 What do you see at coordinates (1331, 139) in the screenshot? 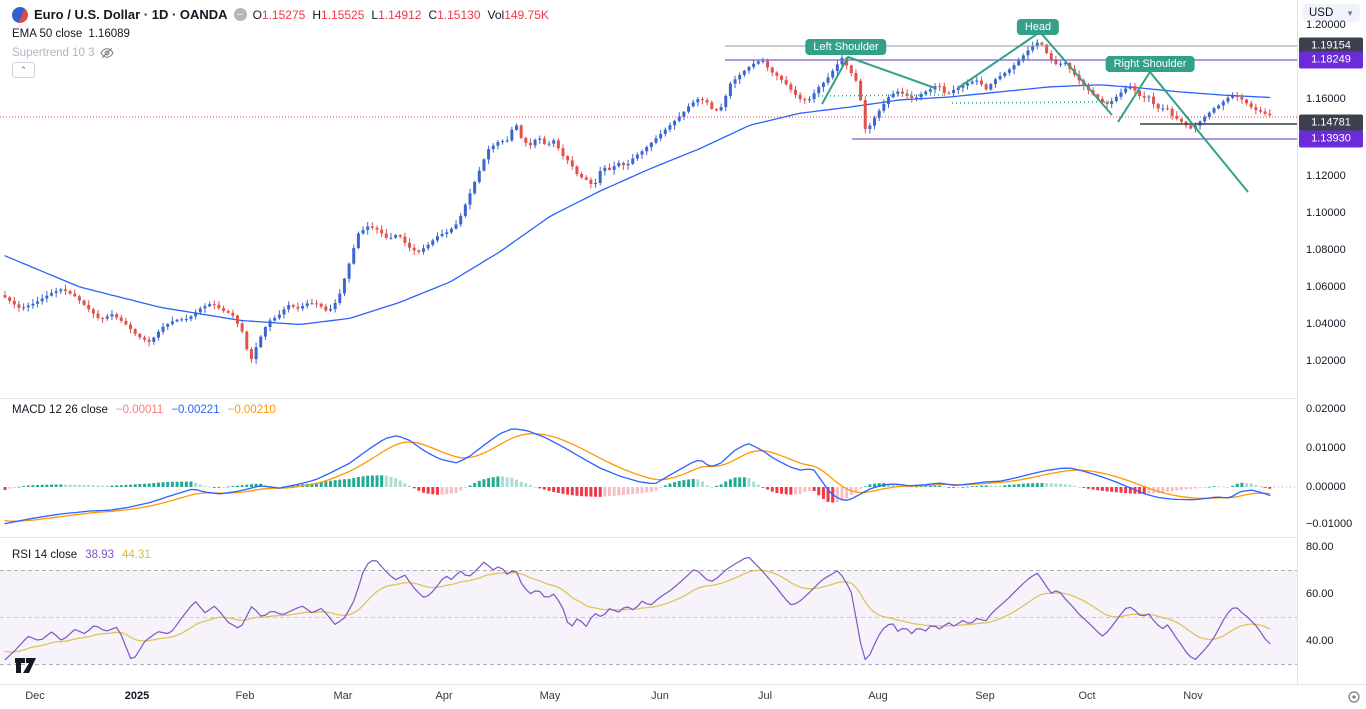
I see `price-level-label: 1.13930` at bounding box center [1331, 139].